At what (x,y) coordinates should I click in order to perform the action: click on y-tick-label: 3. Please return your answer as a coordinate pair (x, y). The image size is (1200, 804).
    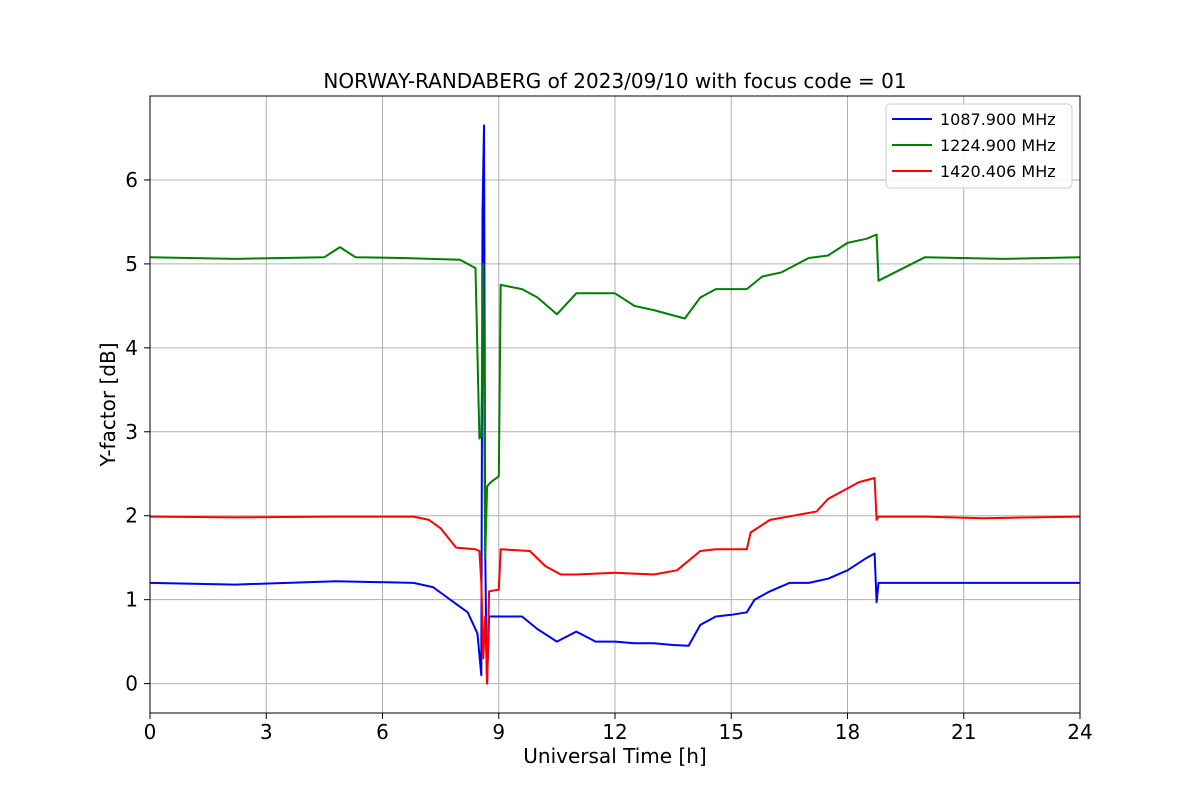
    Looking at the image, I should click on (131, 432).